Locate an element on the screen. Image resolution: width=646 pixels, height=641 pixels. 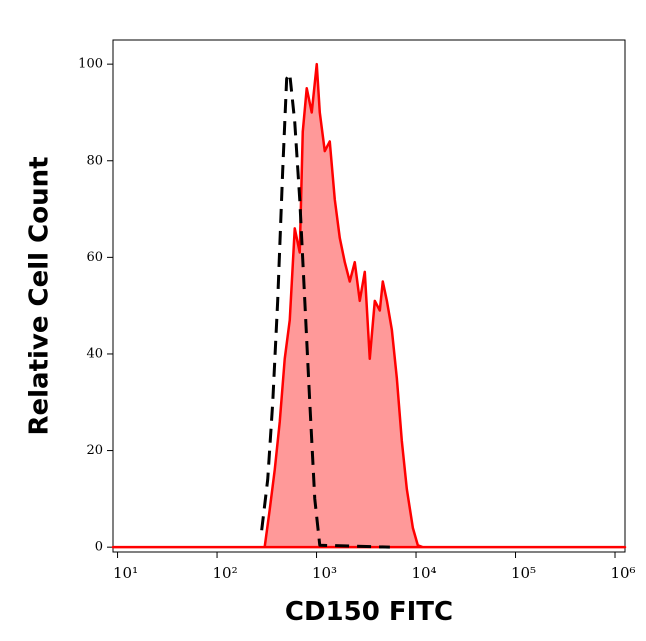
x-tick-label: 10¹ is located at coordinates (125, 573).